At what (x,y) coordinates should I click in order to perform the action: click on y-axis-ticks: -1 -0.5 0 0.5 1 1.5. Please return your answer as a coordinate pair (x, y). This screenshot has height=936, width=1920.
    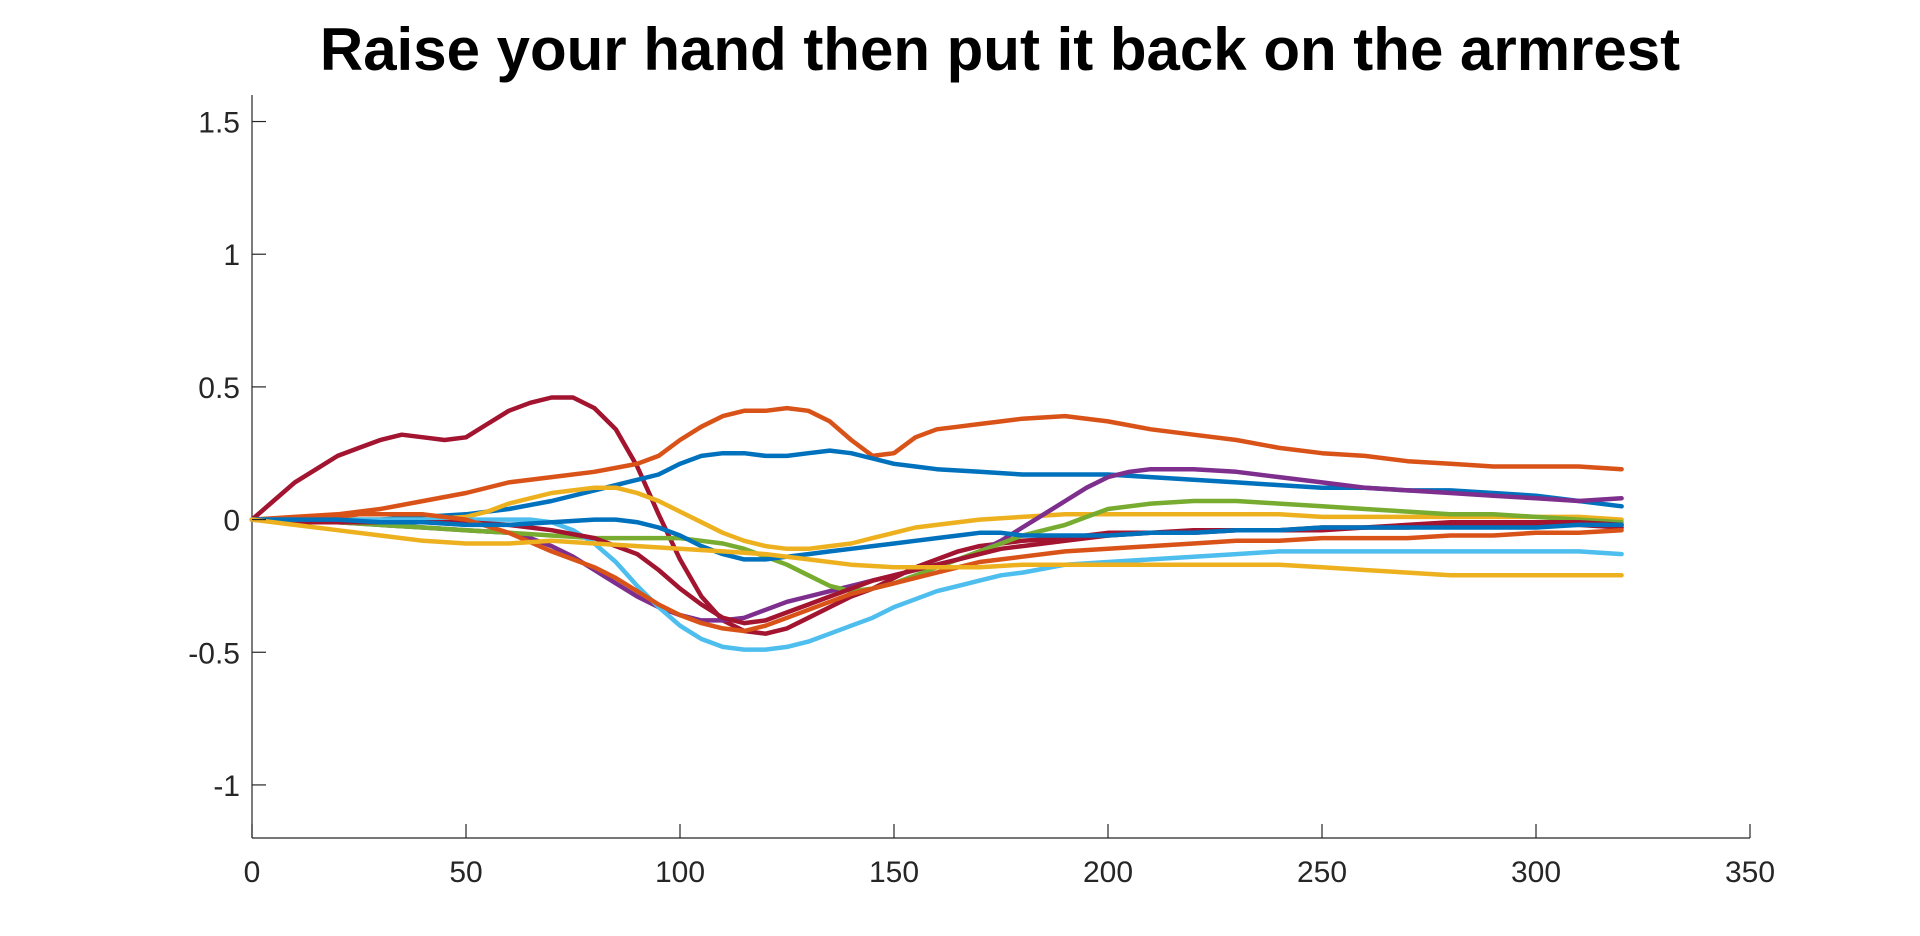
    Looking at the image, I should click on (227, 455).